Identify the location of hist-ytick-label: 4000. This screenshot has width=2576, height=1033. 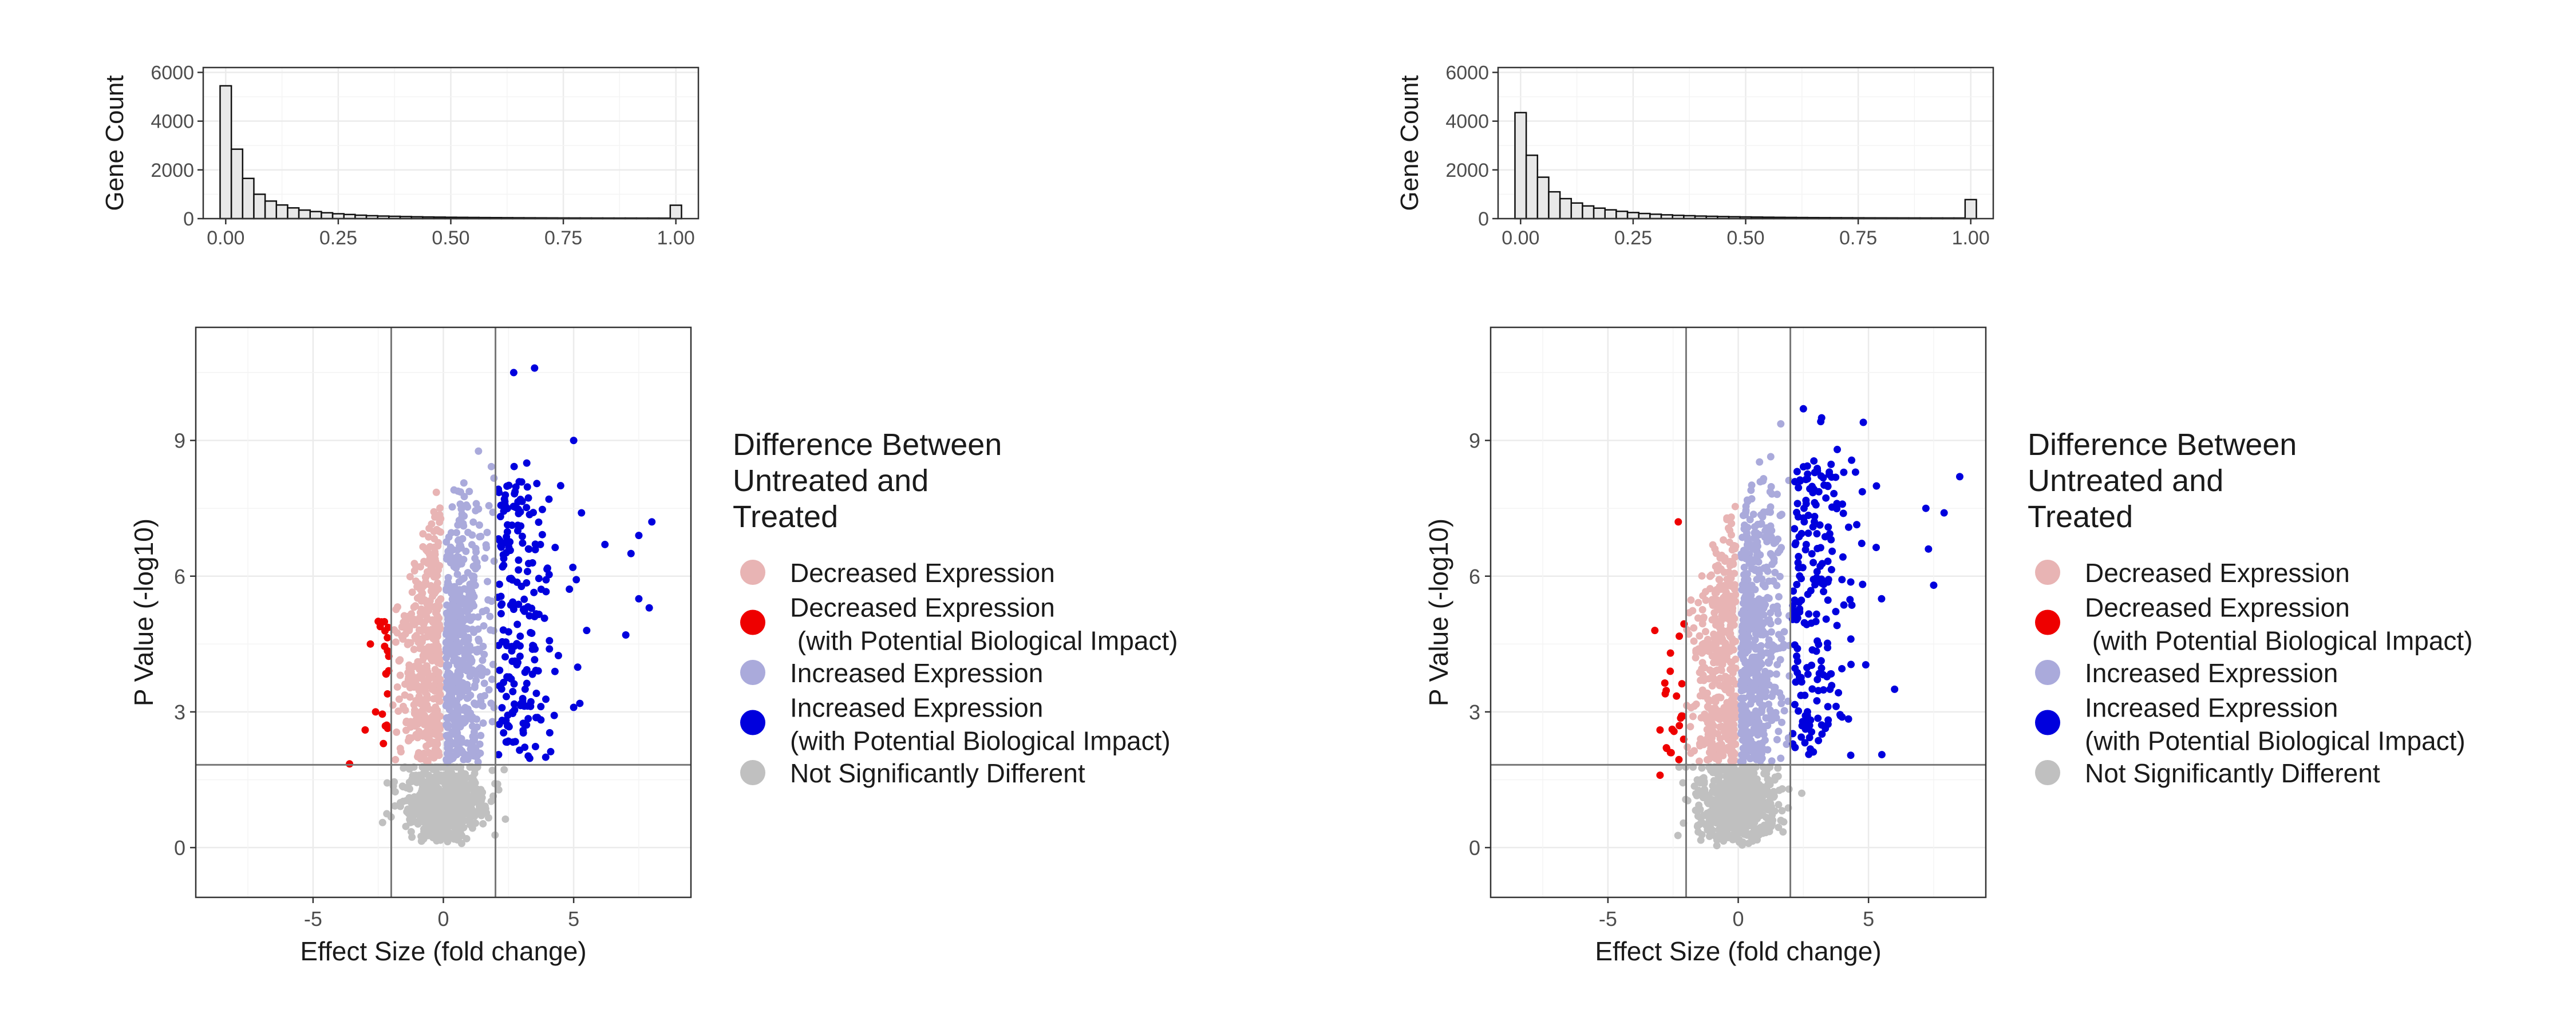
(1467, 122).